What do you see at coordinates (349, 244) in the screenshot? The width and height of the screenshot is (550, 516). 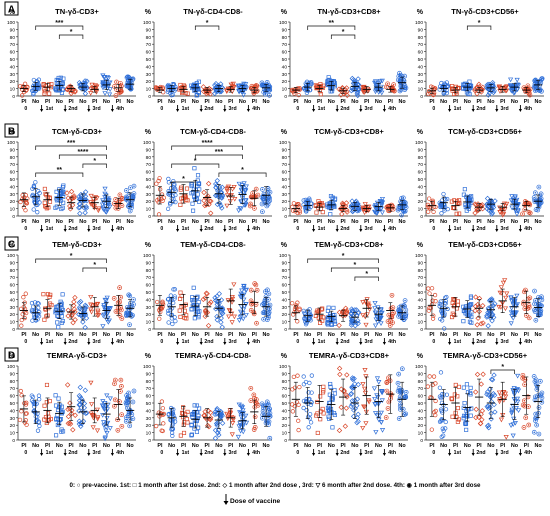 I see `chart-title: TEM-γδ-CD3+CD8+` at bounding box center [349, 244].